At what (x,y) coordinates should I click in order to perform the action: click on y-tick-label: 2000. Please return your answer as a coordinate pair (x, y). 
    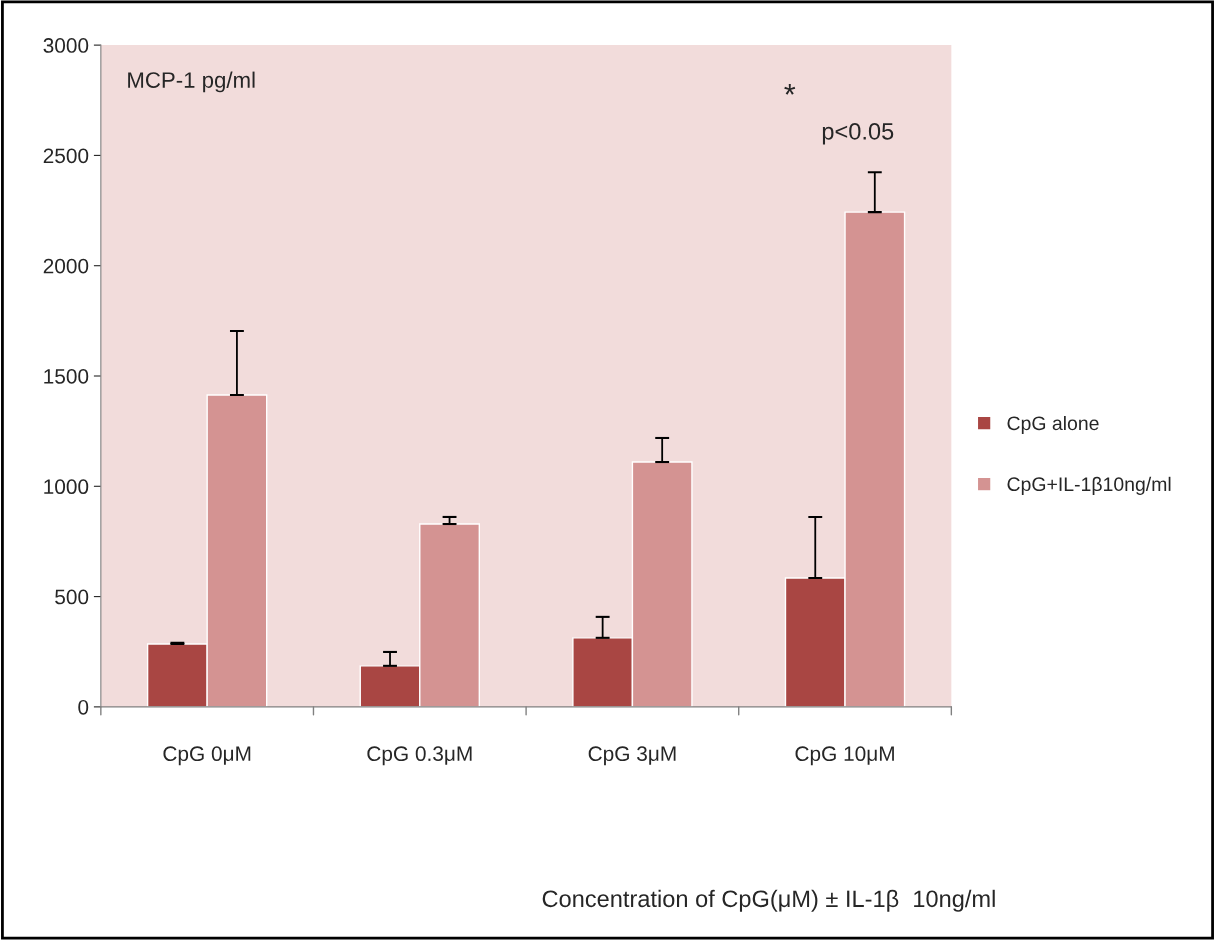
    Looking at the image, I should click on (66, 266).